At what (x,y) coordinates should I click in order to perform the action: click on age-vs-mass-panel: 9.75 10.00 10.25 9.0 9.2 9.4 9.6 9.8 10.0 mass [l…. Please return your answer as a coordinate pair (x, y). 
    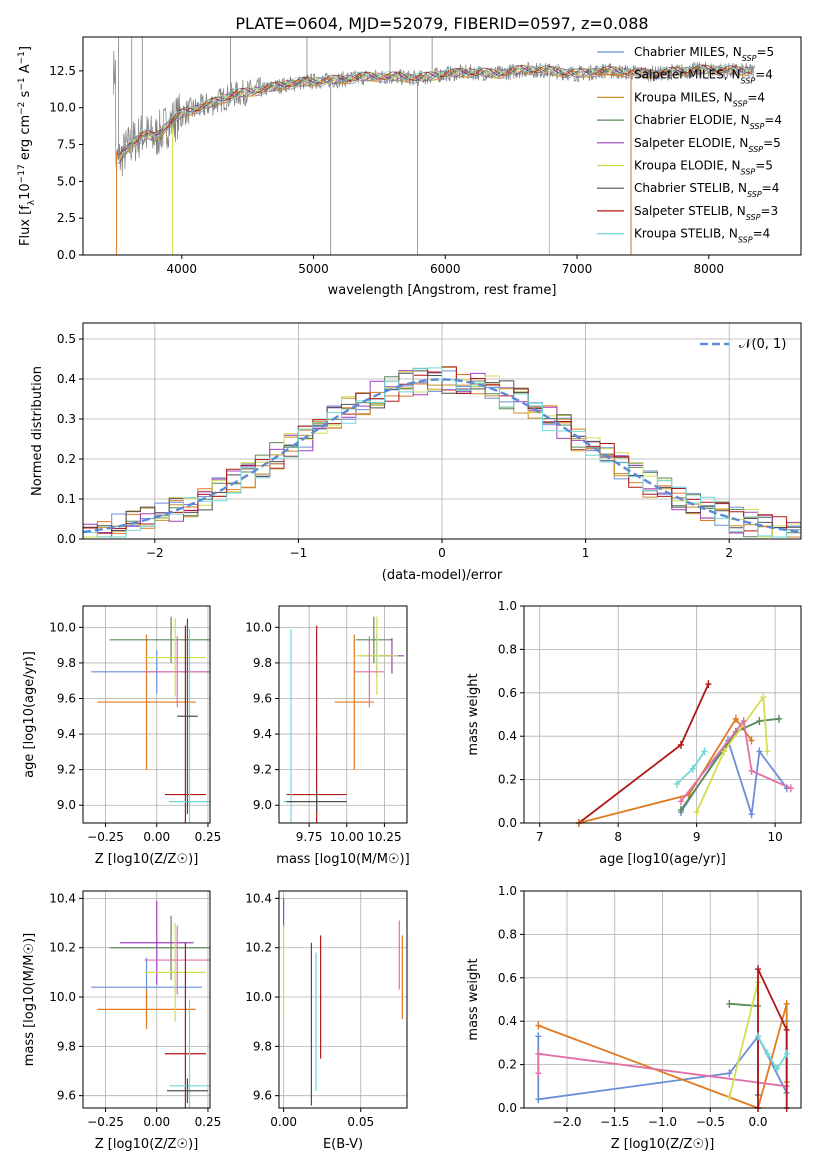
    Looking at the image, I should click on (327, 736).